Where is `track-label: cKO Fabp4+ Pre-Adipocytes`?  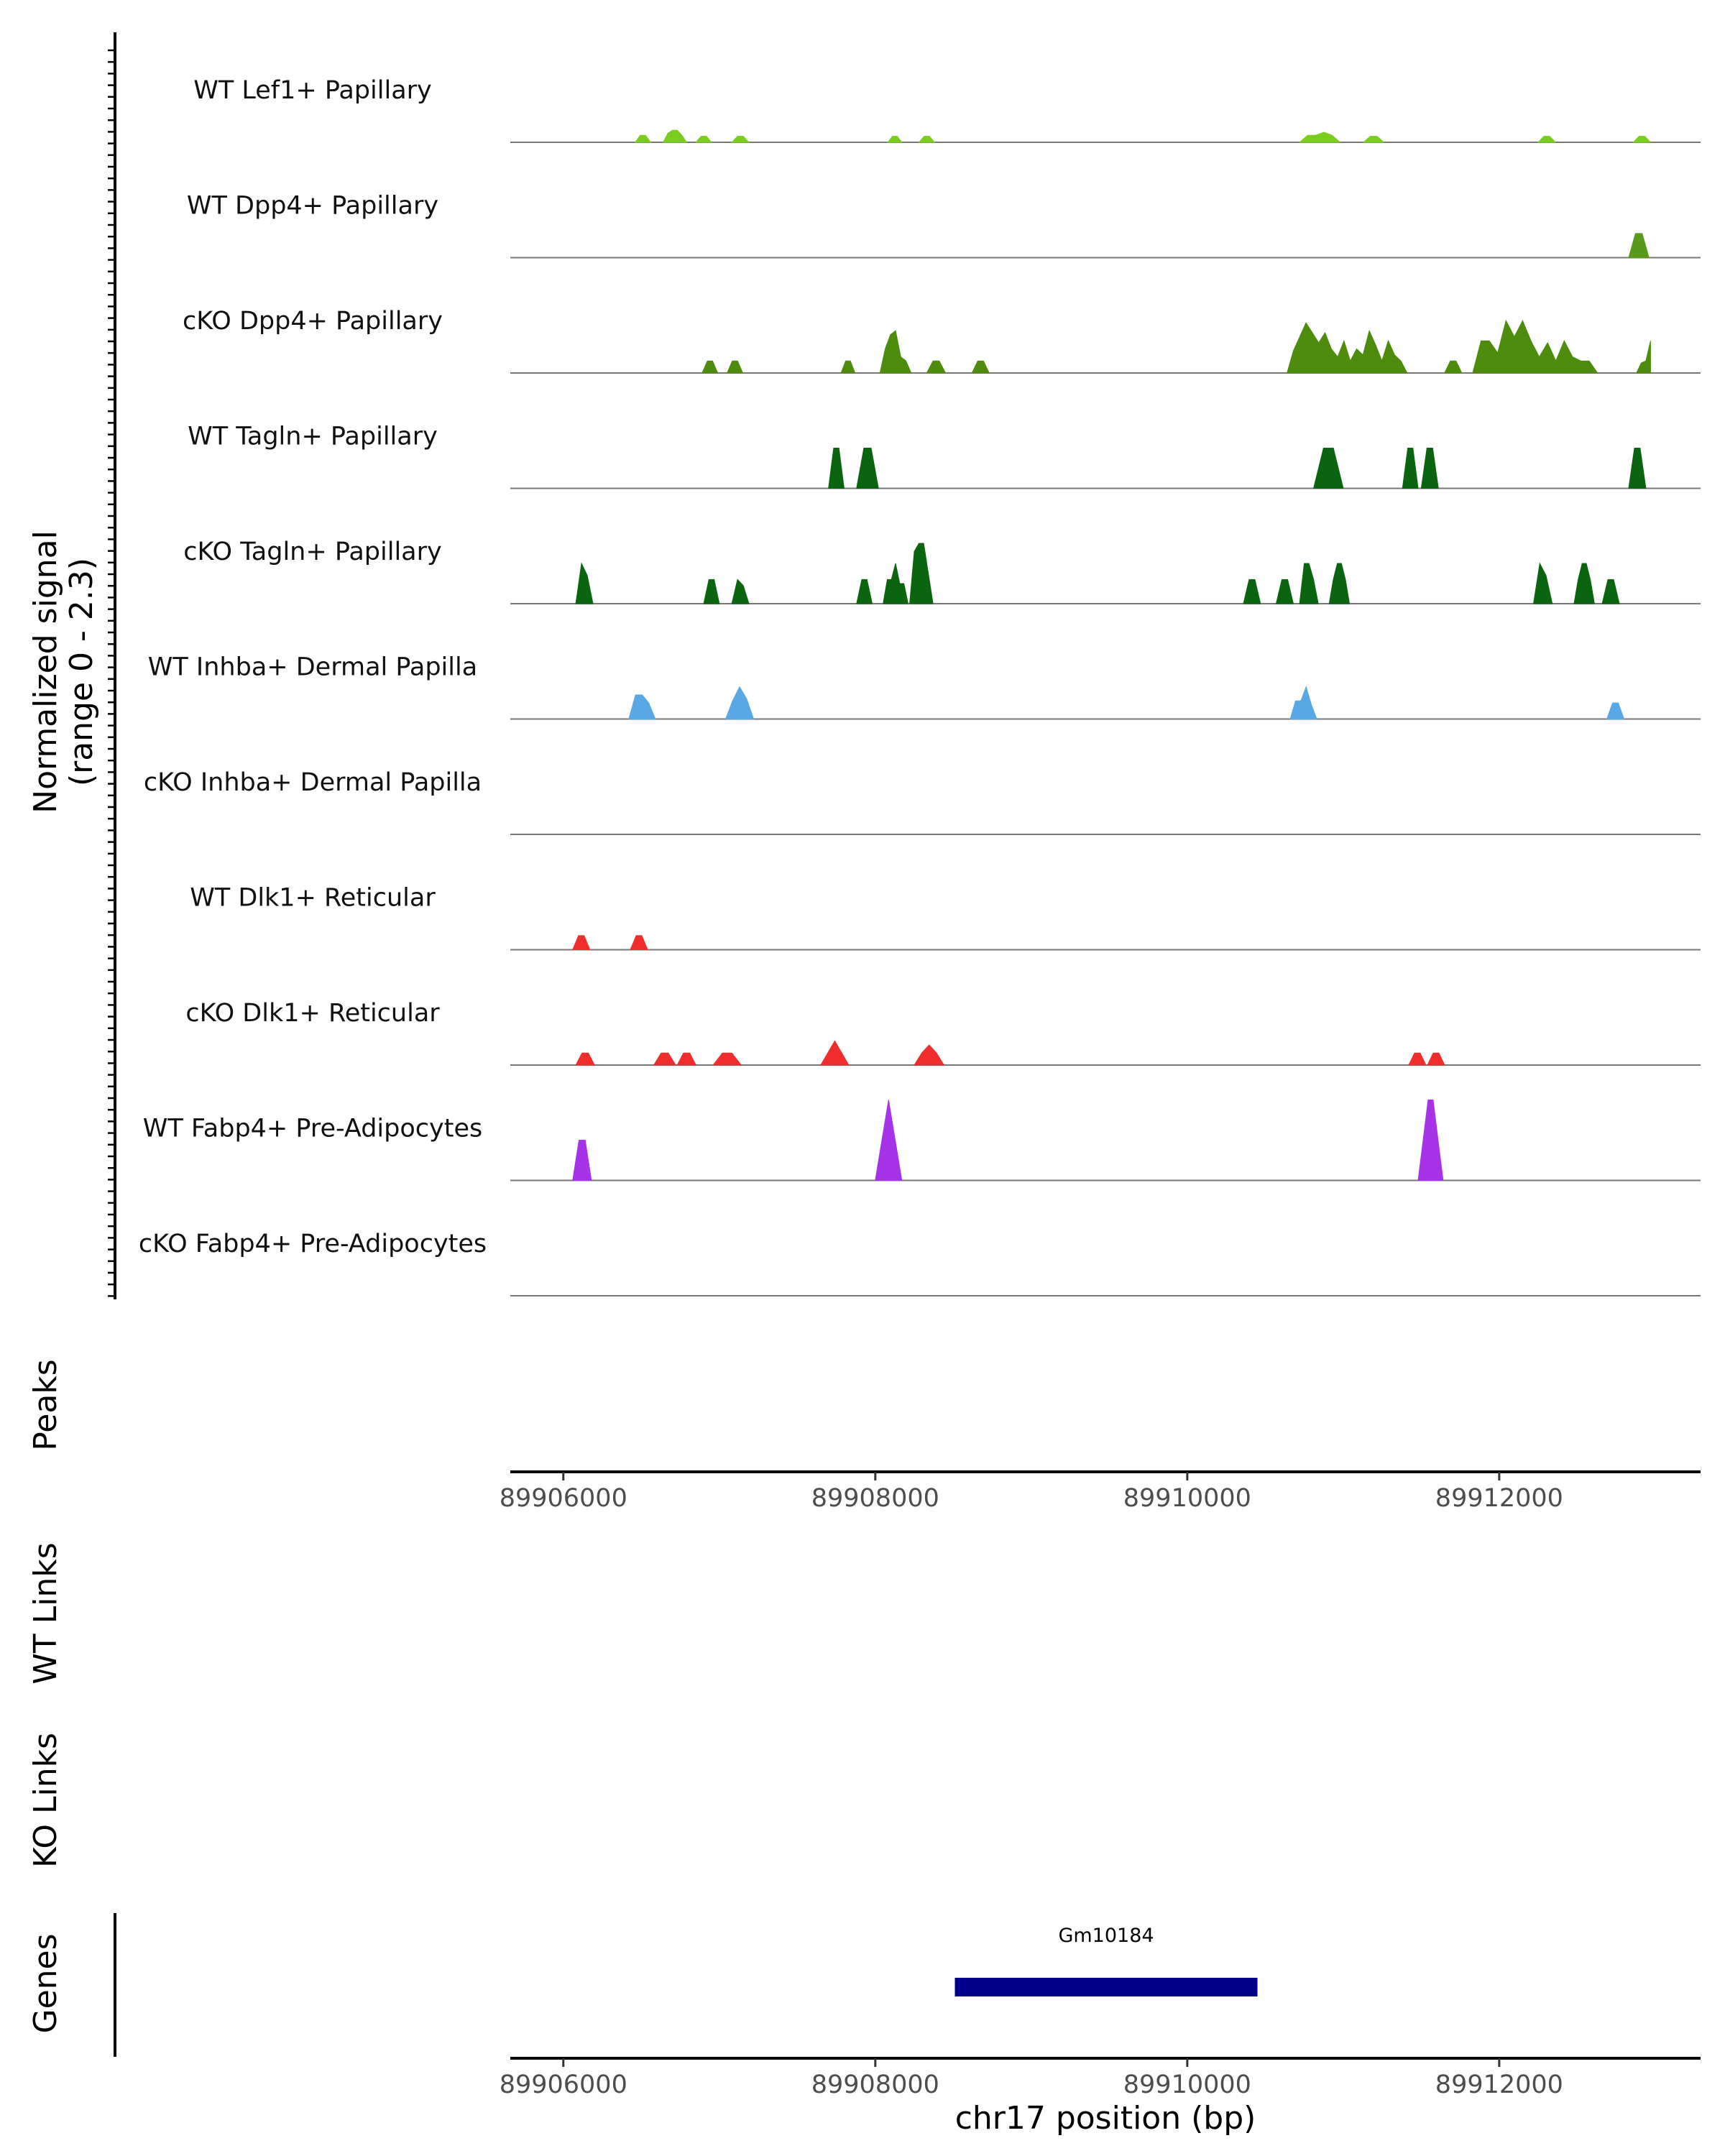 track-label: cKO Fabp4+ Pre-Adipocytes is located at coordinates (313, 1244).